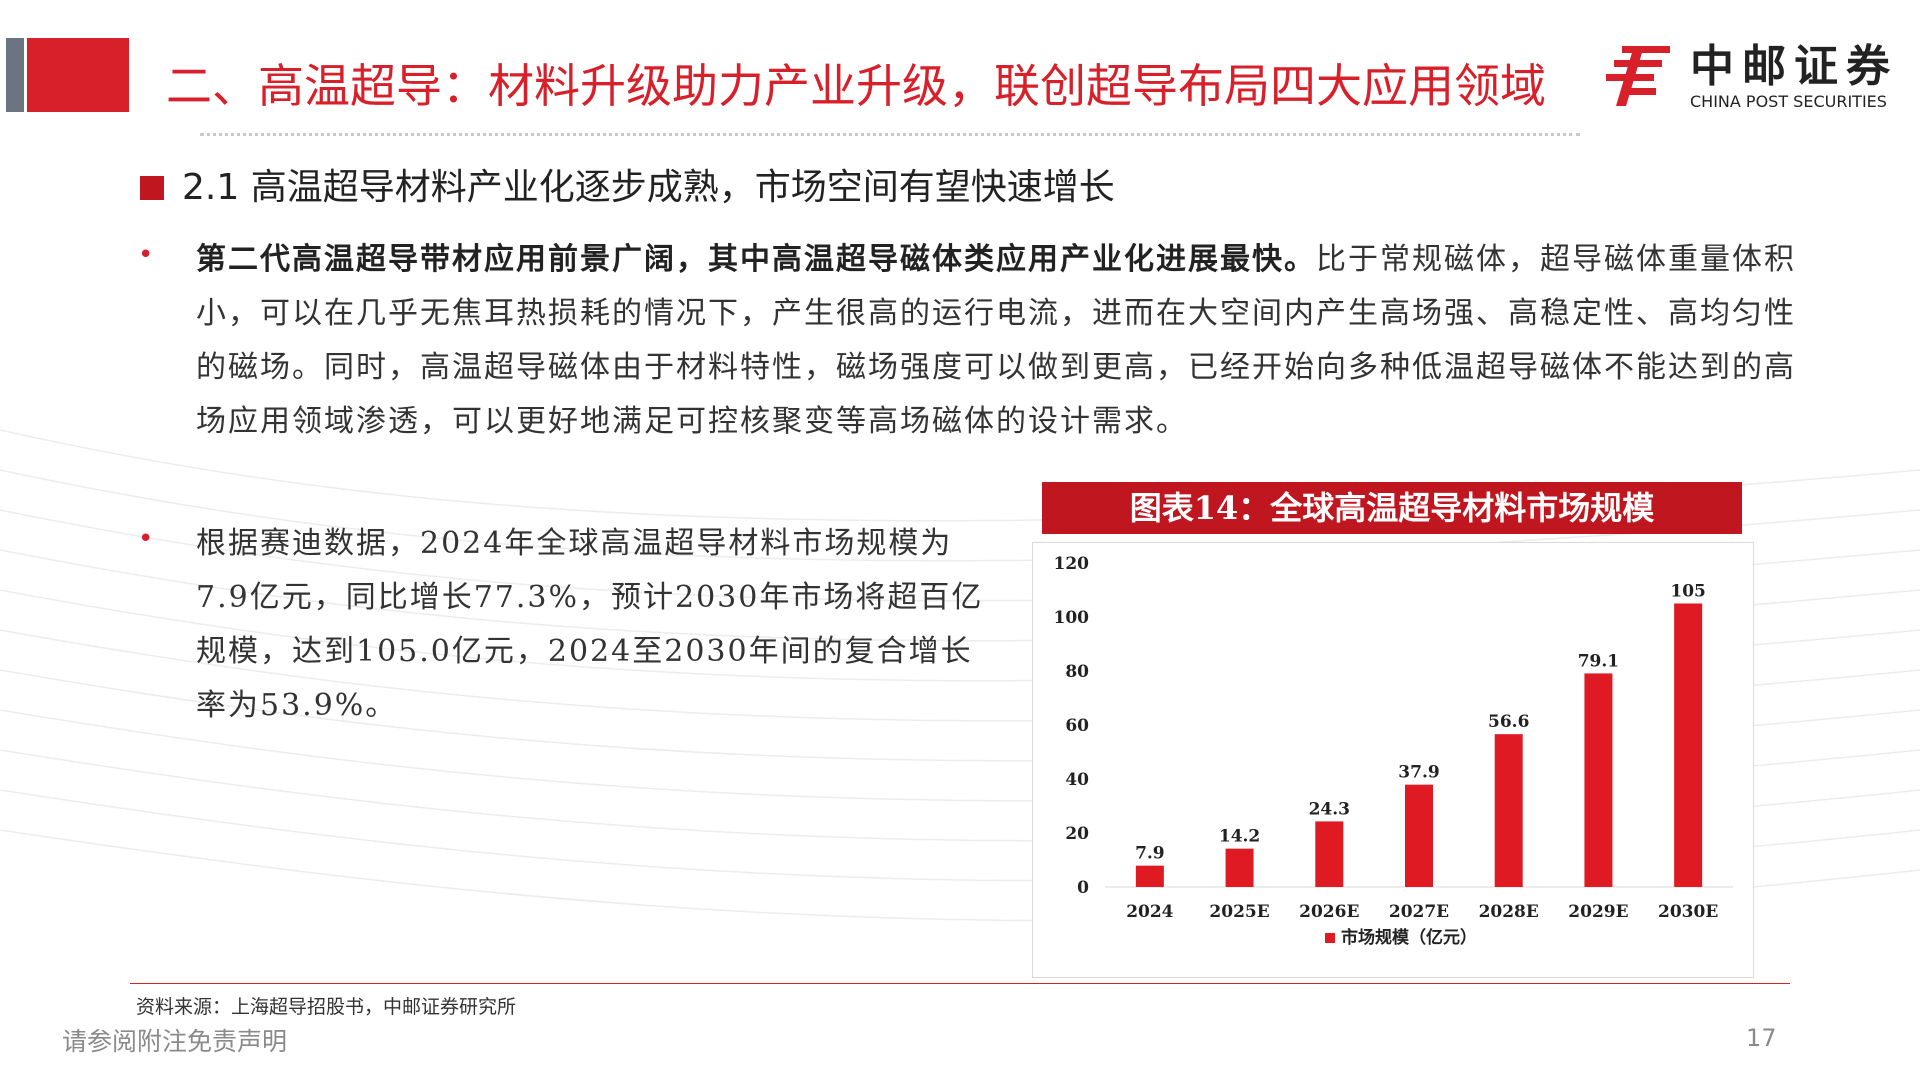 Image resolution: width=1920 pixels, height=1080 pixels. I want to click on y-tick-label: 40, so click(1077, 780).